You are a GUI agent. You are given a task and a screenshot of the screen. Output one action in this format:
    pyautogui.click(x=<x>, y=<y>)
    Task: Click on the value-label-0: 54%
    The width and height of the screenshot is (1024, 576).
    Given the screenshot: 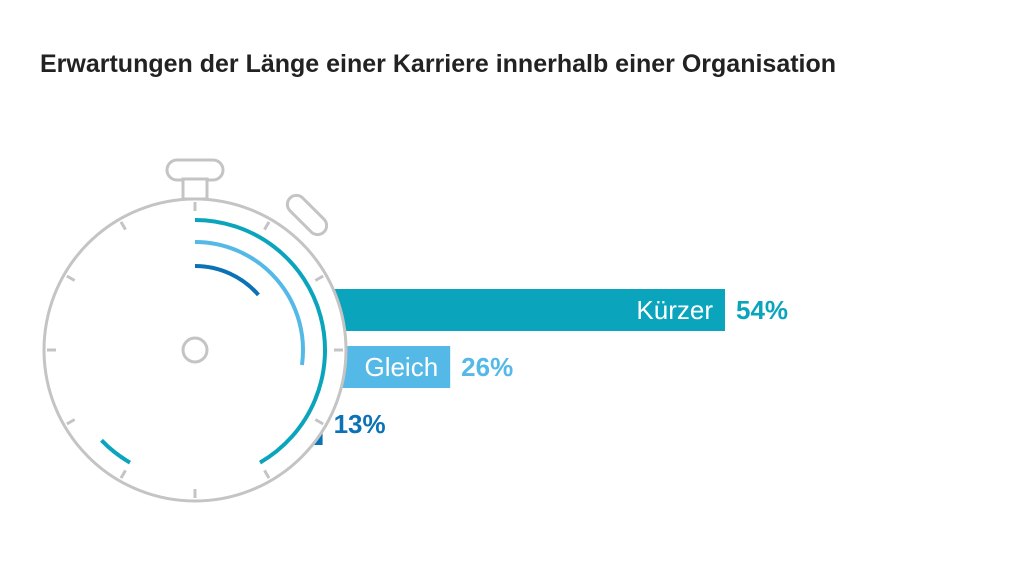 What is the action you would take?
    pyautogui.click(x=762, y=310)
    